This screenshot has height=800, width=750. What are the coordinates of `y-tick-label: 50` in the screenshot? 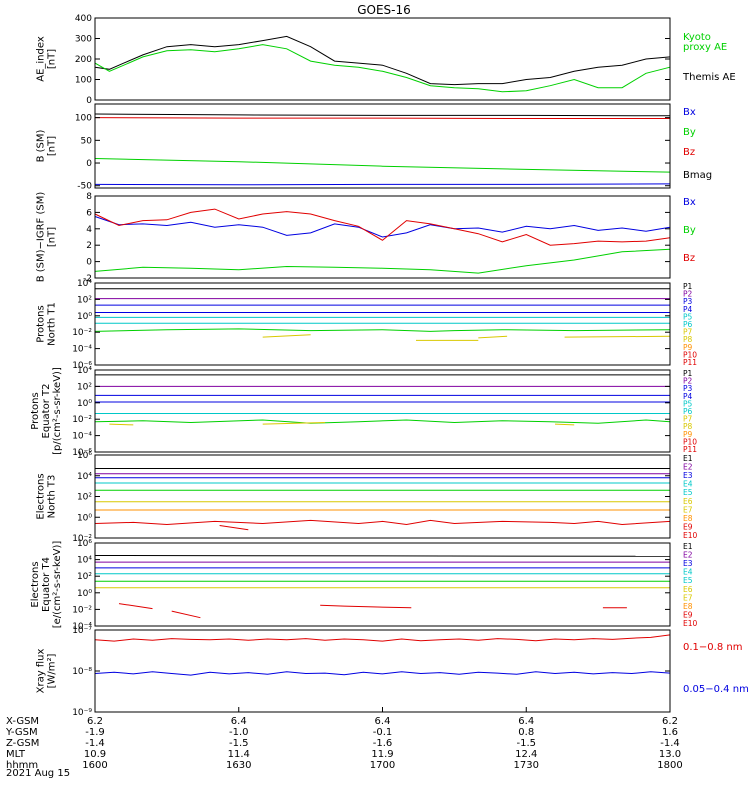 It's located at (87, 141).